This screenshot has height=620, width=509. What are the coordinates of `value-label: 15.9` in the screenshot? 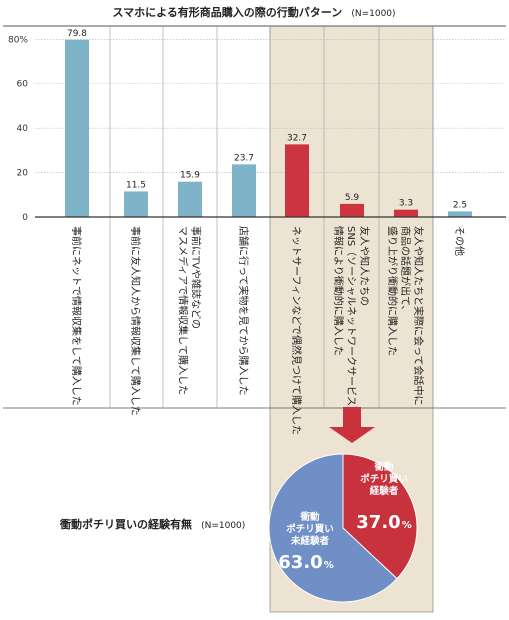 It's located at (190, 176).